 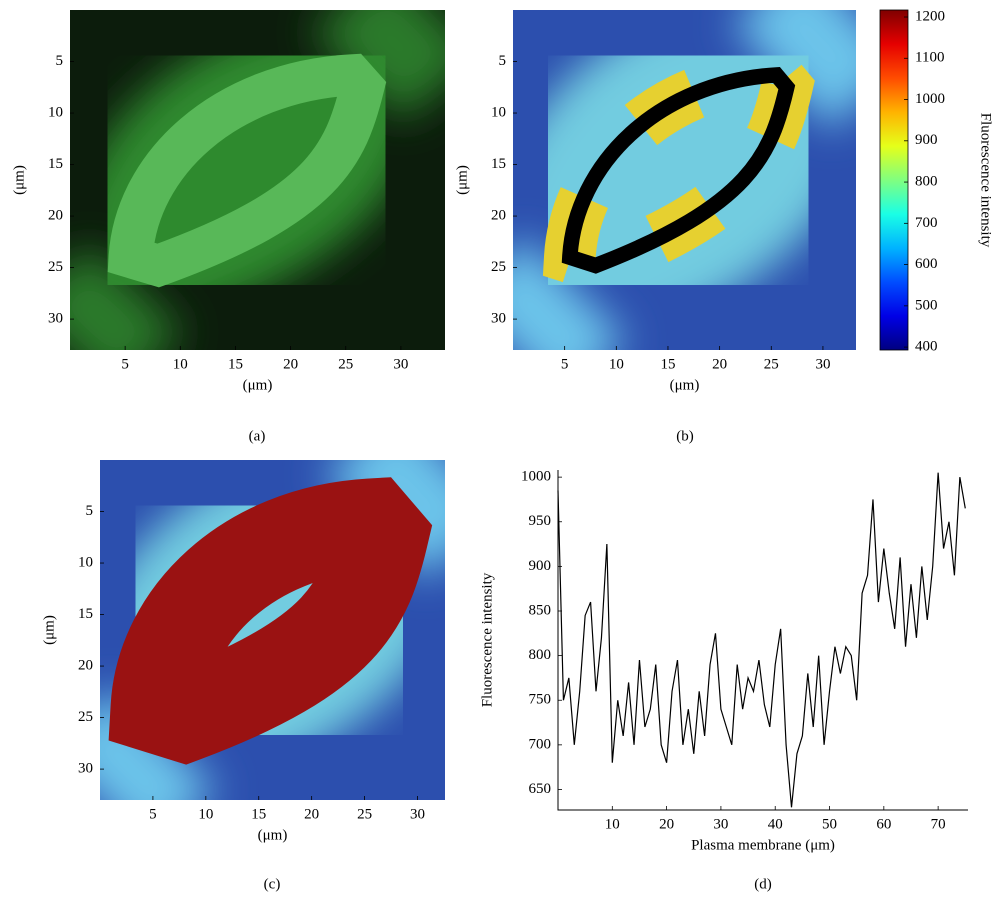 I want to click on colorbar-tick-label: 700, so click(x=926, y=223).